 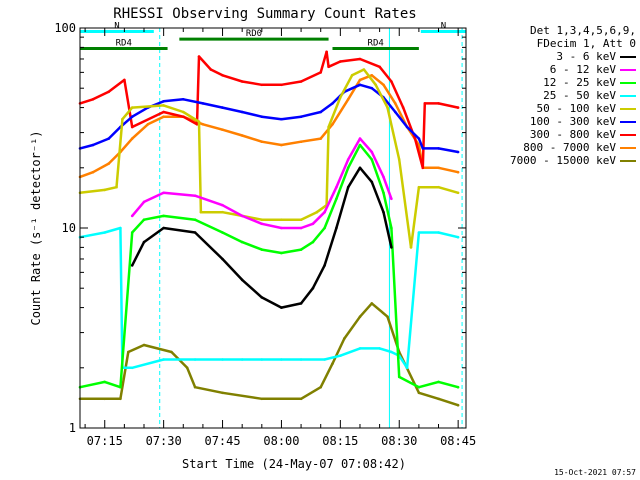 I want to click on legend-label: 800 - 7000 keV, so click(x=569, y=147).